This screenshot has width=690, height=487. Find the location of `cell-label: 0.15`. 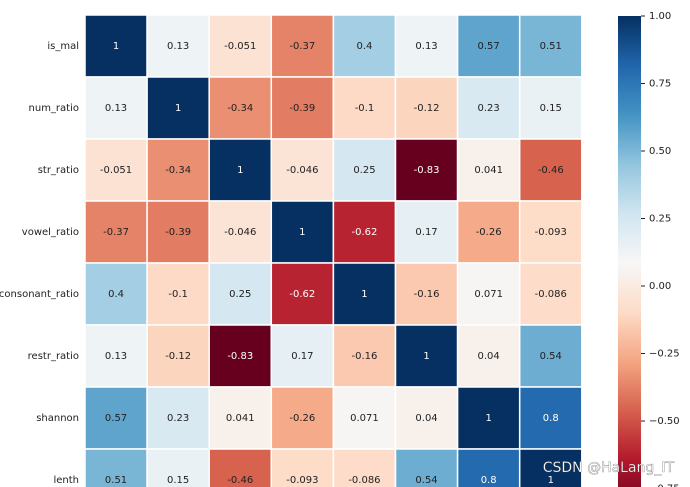

cell-label: 0.15 is located at coordinates (551, 108).